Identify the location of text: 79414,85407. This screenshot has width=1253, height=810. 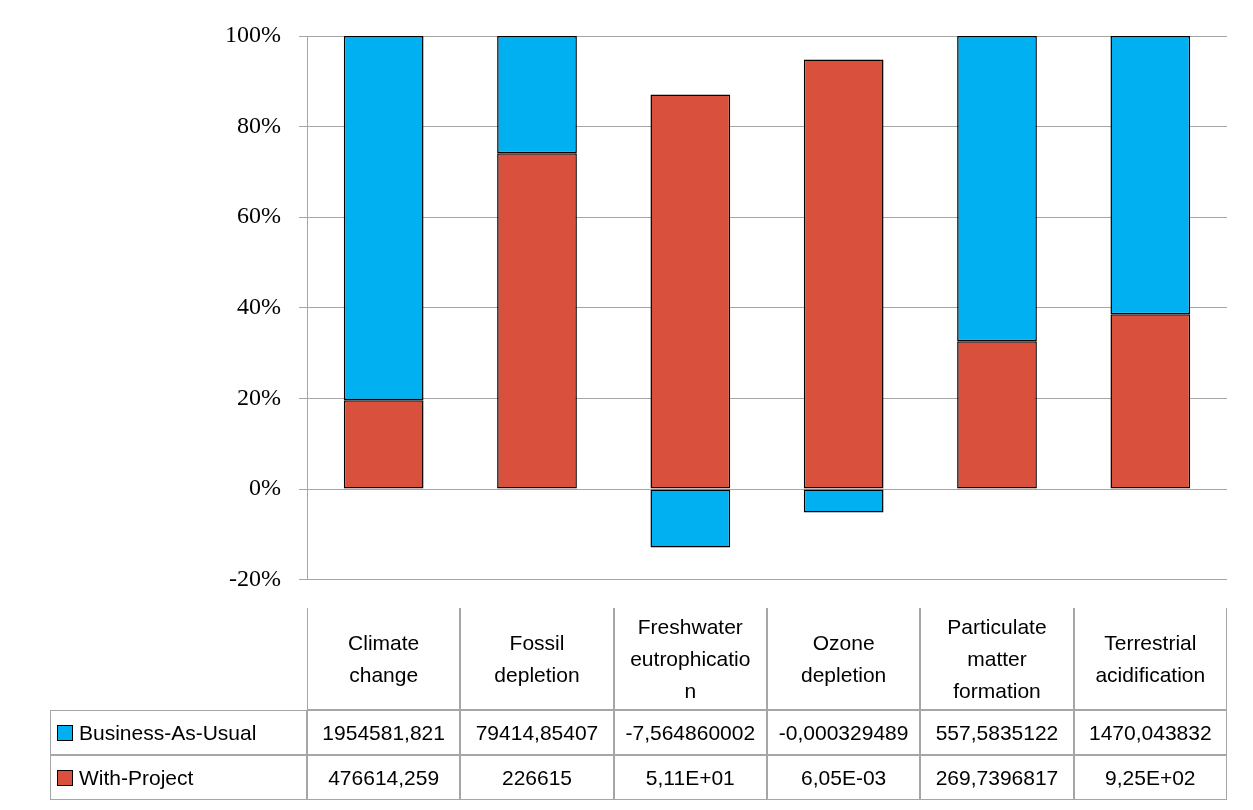
(537, 732).